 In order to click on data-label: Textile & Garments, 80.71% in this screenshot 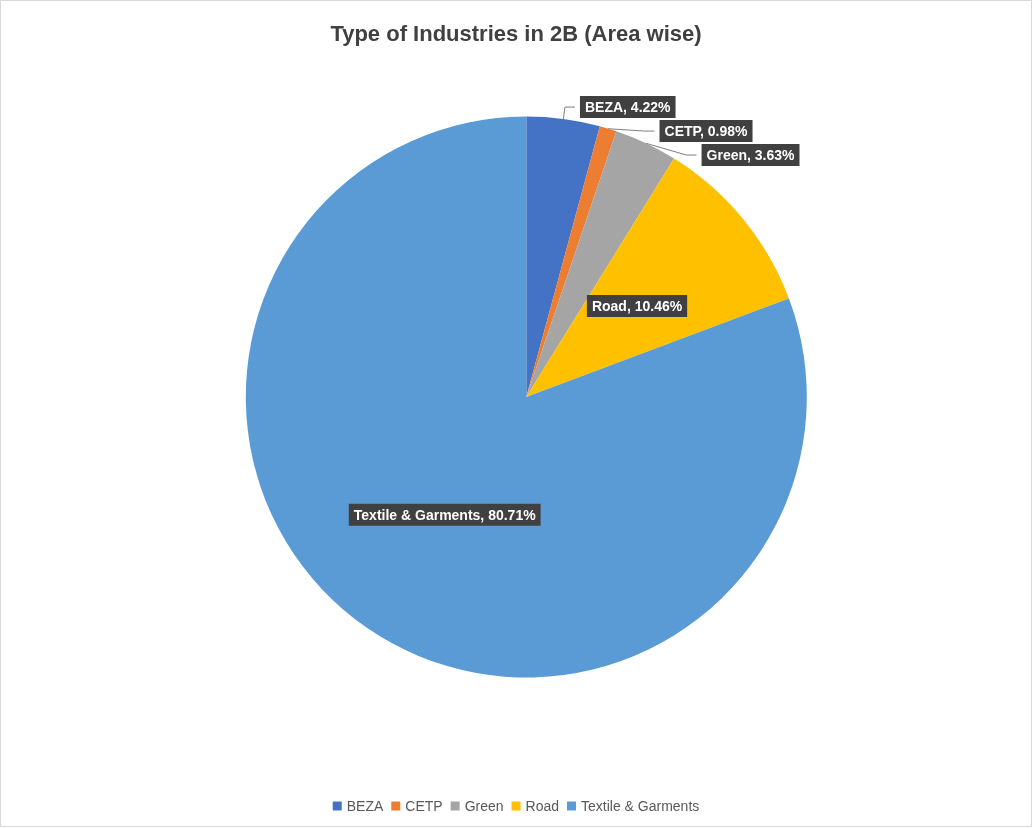, I will do `click(445, 514)`.